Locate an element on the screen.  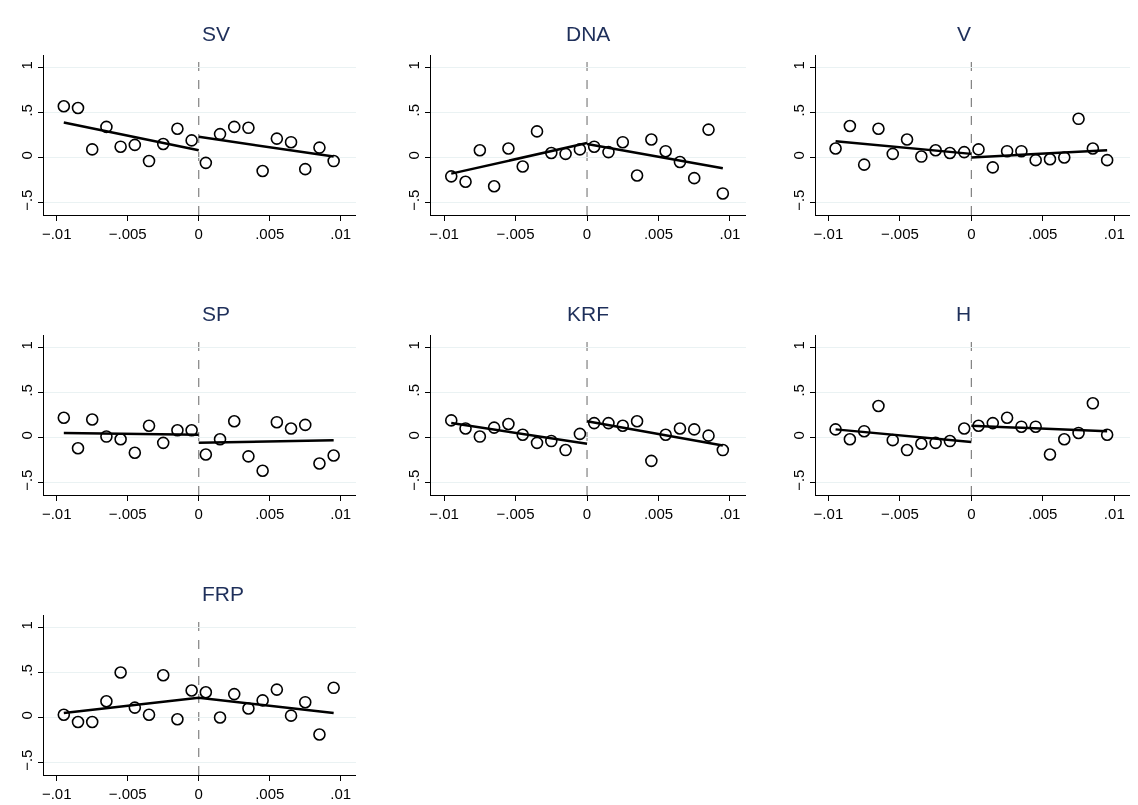
chart-title: H is located at coordinates (964, 313).